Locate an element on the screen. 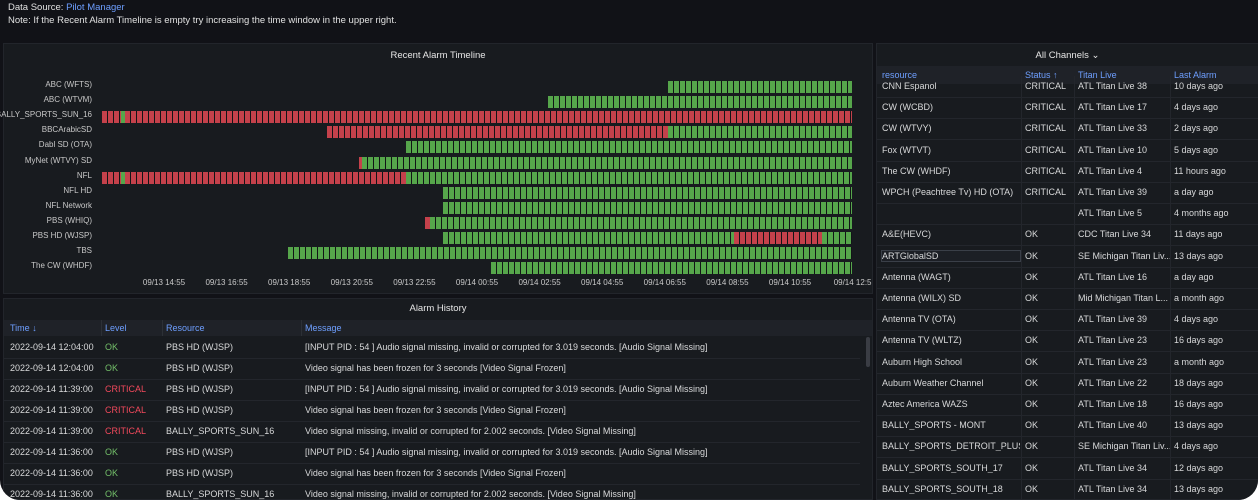 This screenshot has width=1260, height=502. col-time-header: Time ↓ is located at coordinates (23, 328).